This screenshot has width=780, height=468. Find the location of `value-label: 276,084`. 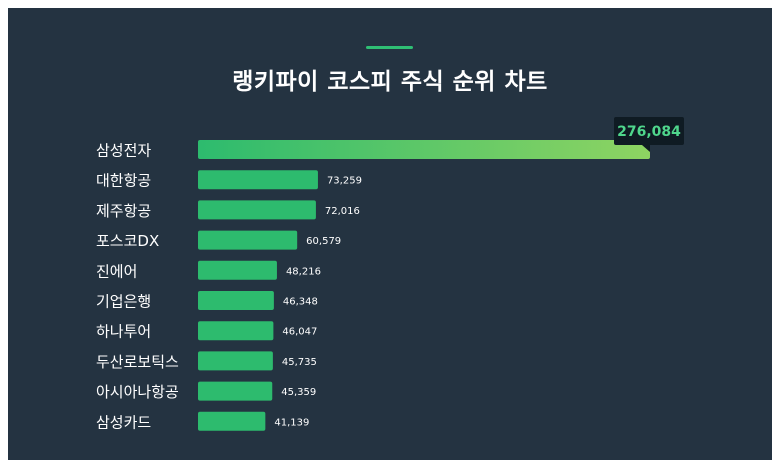

value-label: 276,084 is located at coordinates (649, 132).